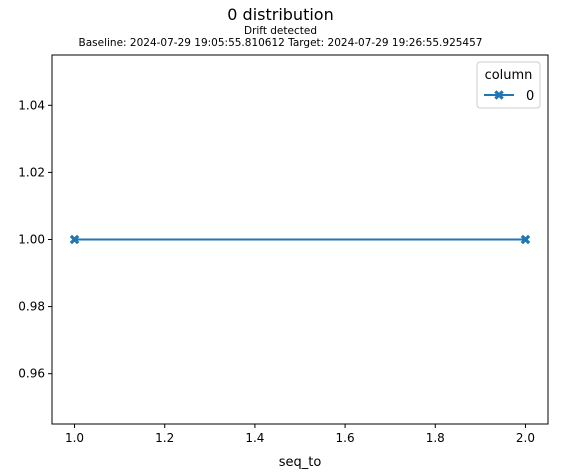  What do you see at coordinates (31, 240) in the screenshot?
I see `y-tick-label: 1.00` at bounding box center [31, 240].